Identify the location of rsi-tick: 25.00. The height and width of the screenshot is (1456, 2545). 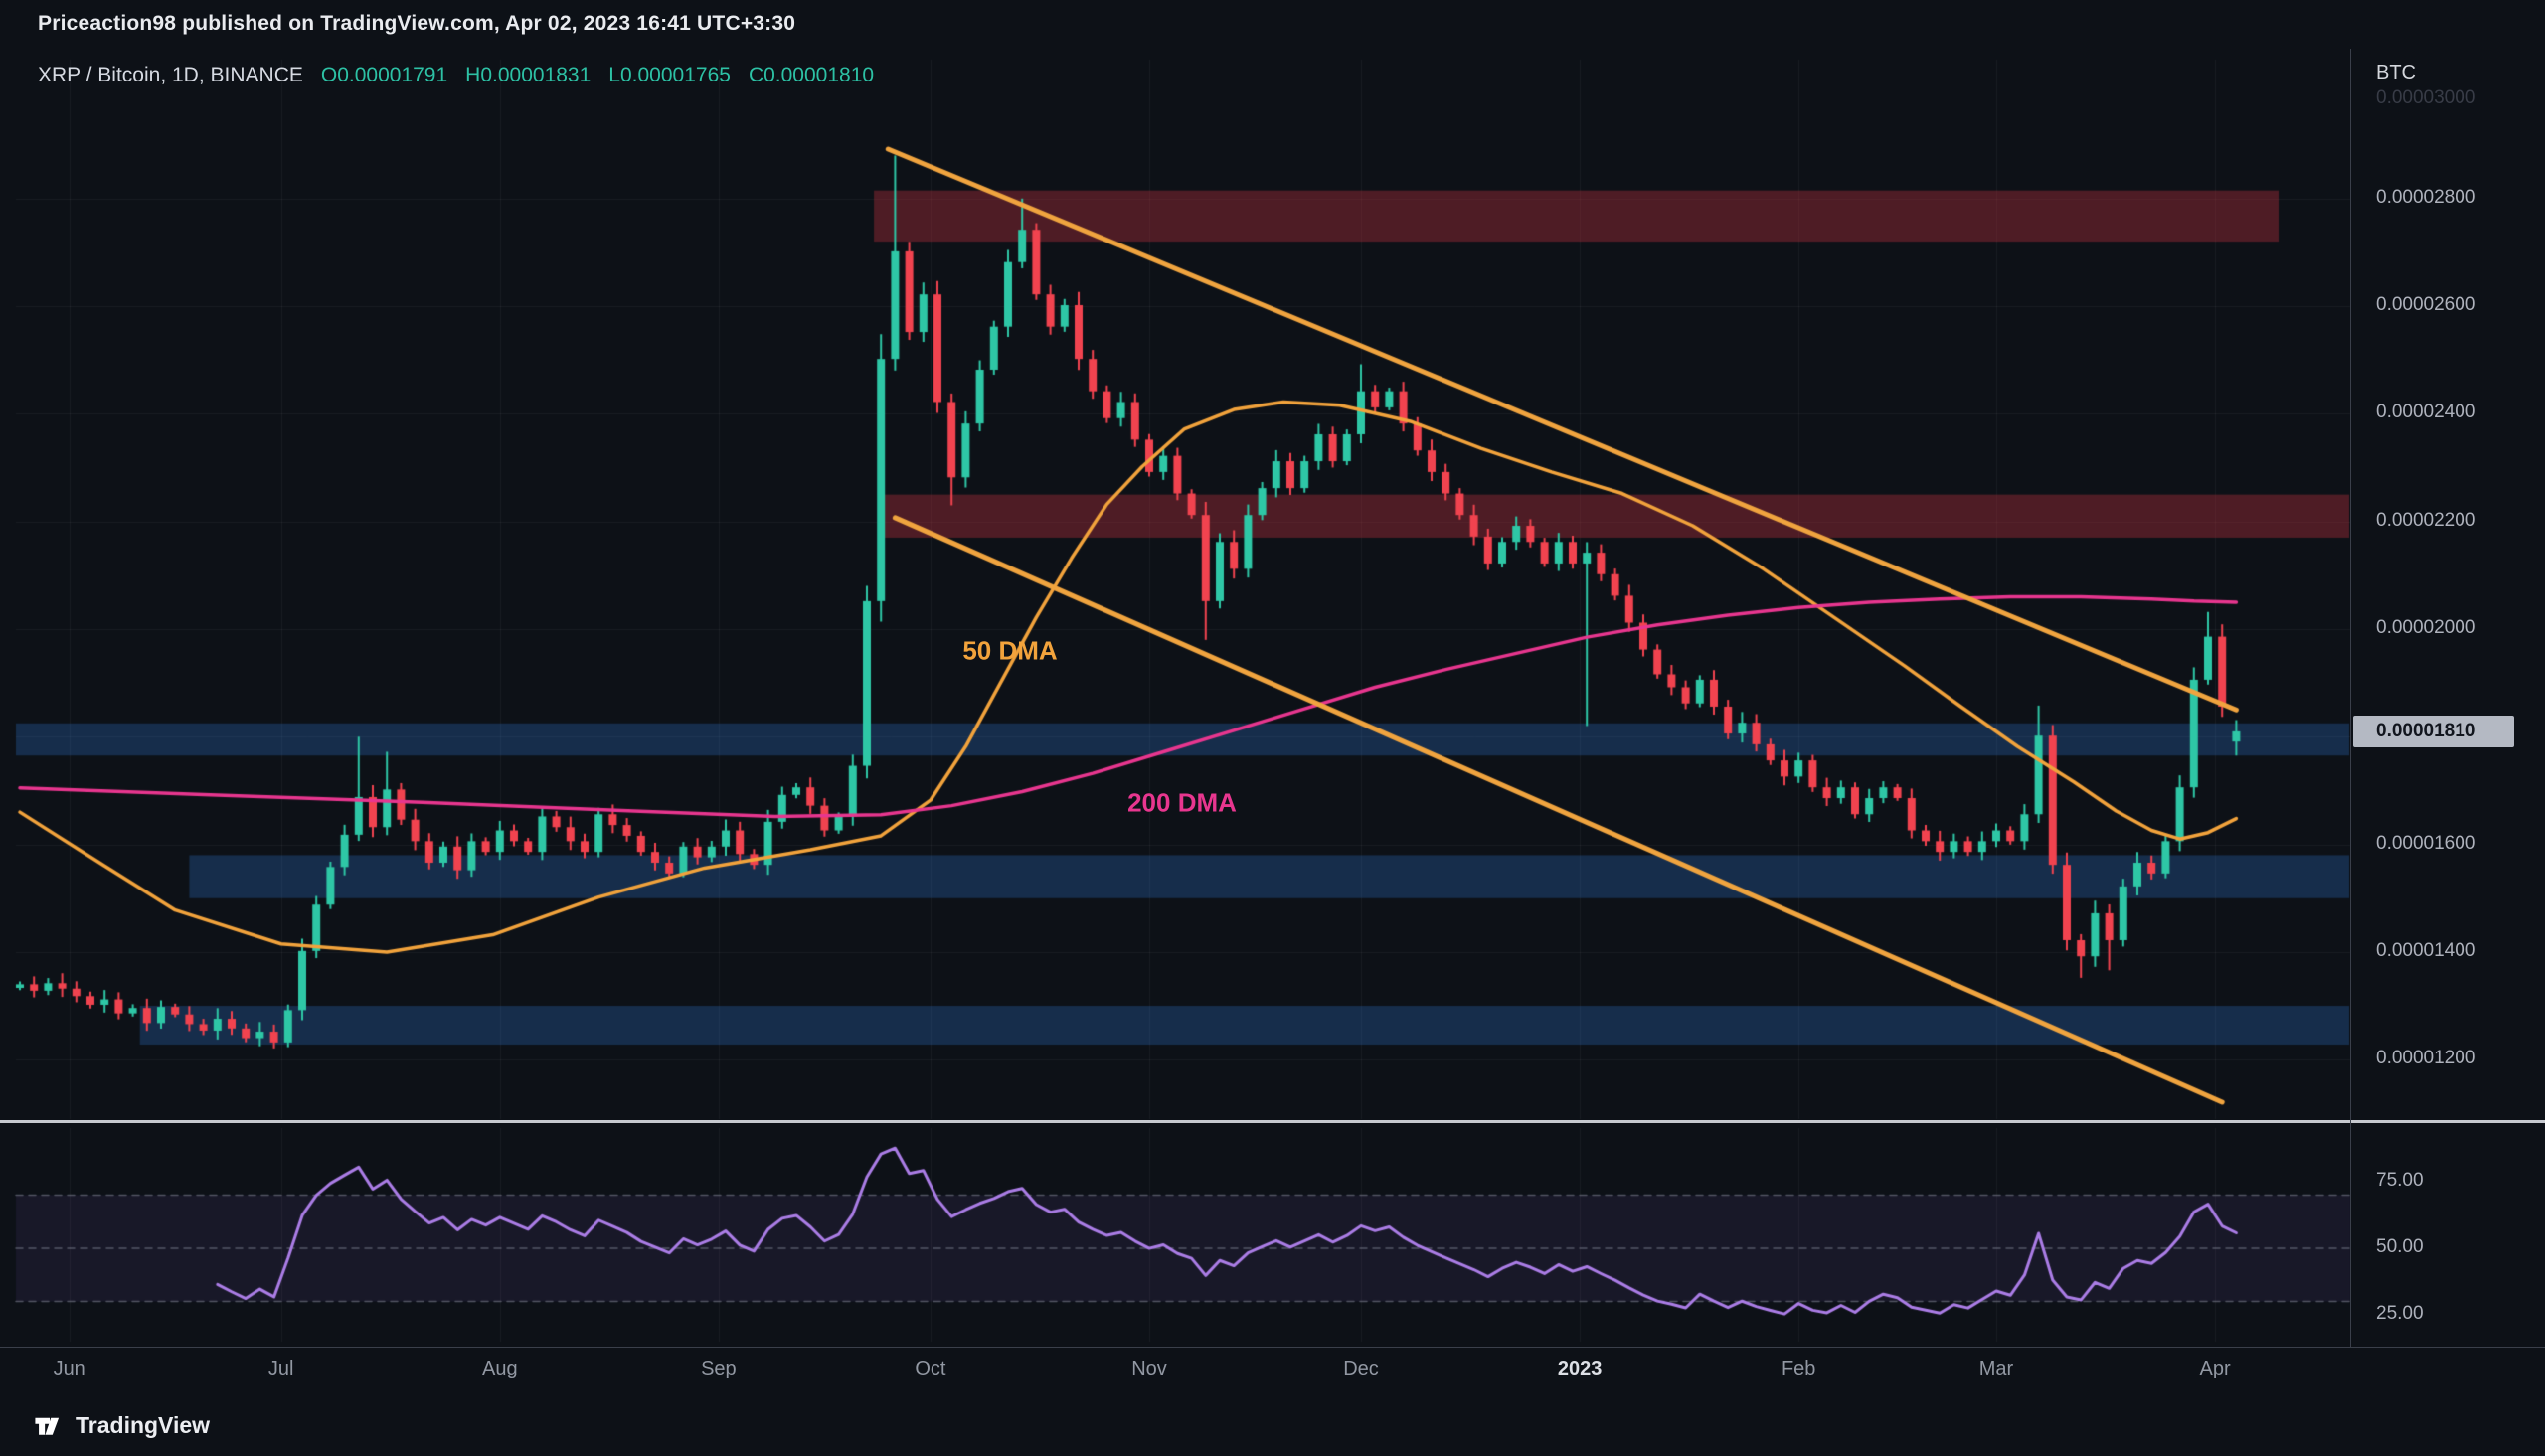
(2400, 1313).